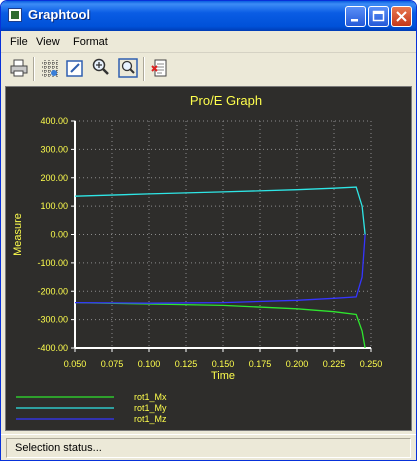 Image resolution: width=417 pixels, height=461 pixels. I want to click on maximize-button, so click(378, 16).